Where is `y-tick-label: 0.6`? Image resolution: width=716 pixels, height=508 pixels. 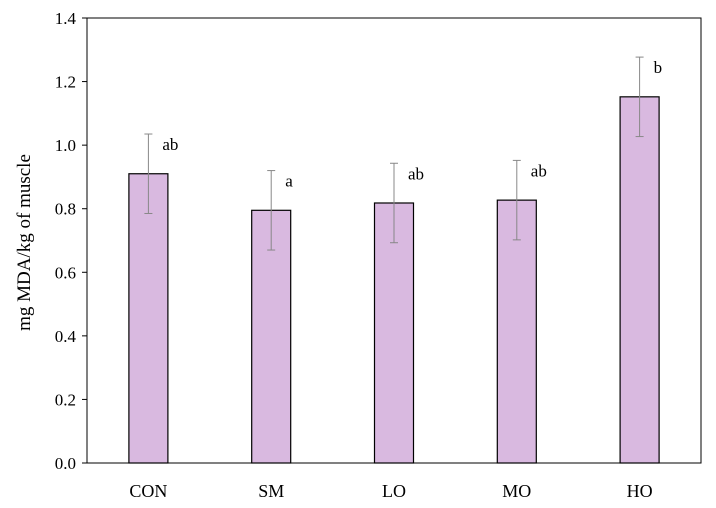
y-tick-label: 0.6 is located at coordinates (65, 272).